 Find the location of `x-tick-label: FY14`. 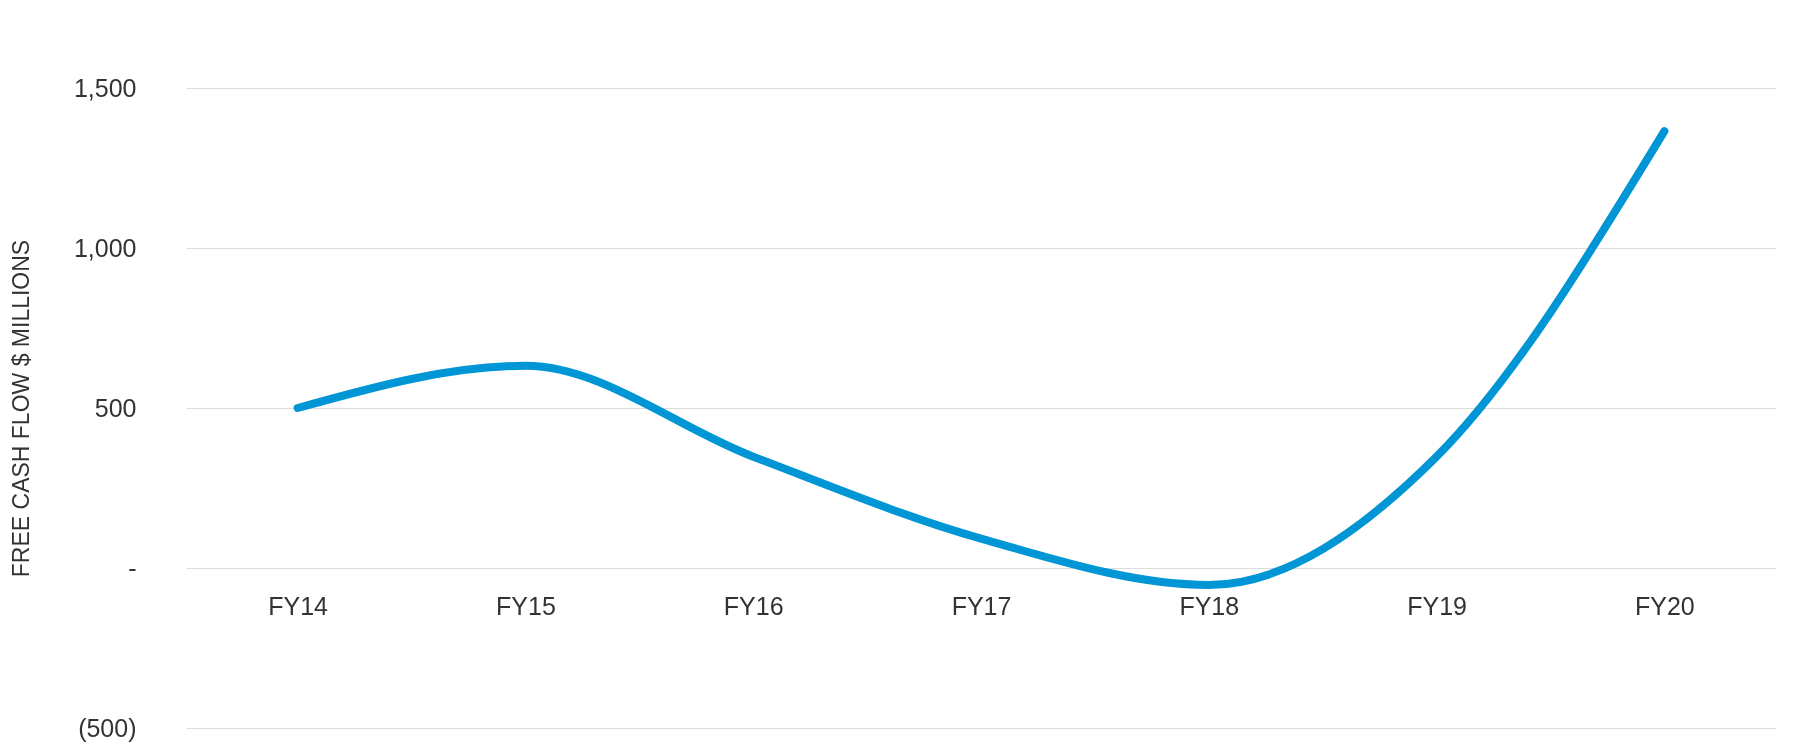

x-tick-label: FY14 is located at coordinates (298, 605).